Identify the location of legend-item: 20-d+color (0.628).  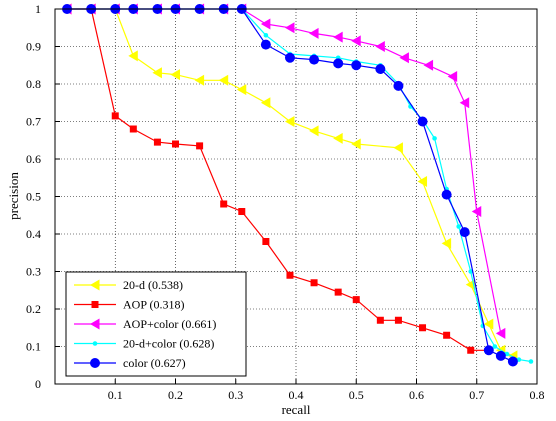
(144, 344).